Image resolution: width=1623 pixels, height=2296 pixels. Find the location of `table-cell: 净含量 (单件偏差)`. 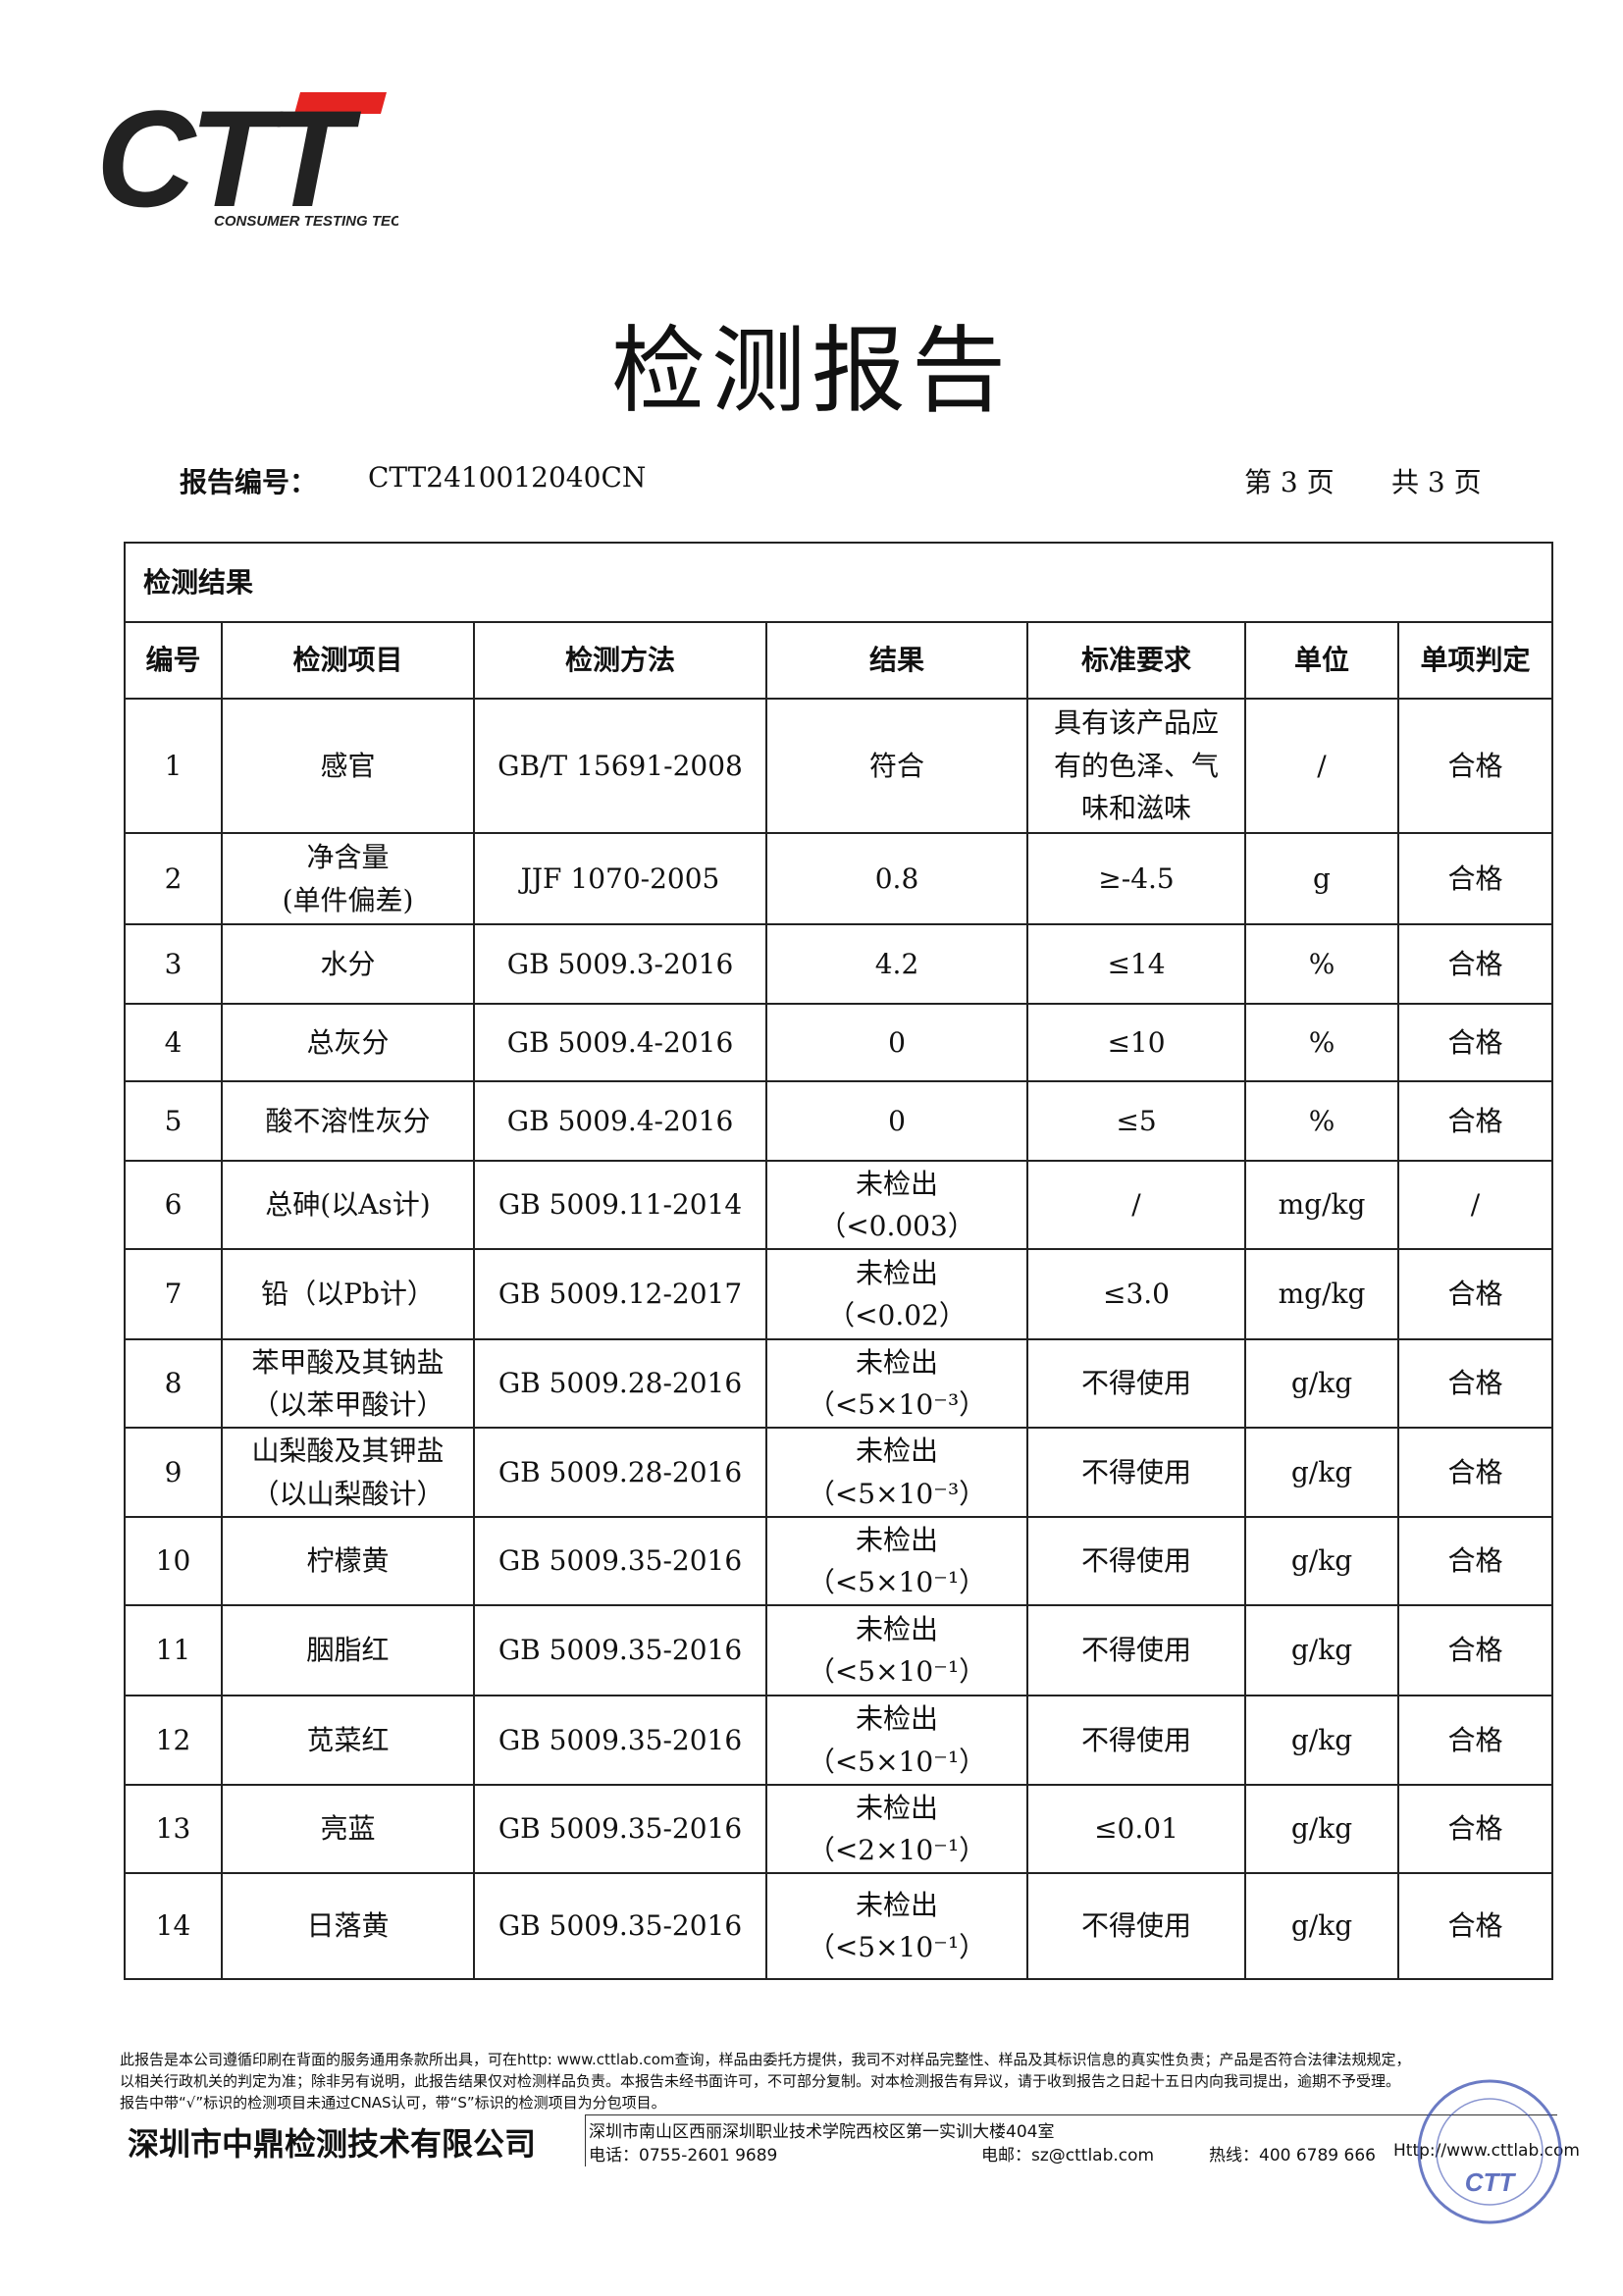

table-cell: 净含量 (单件偏差) is located at coordinates (348, 878).